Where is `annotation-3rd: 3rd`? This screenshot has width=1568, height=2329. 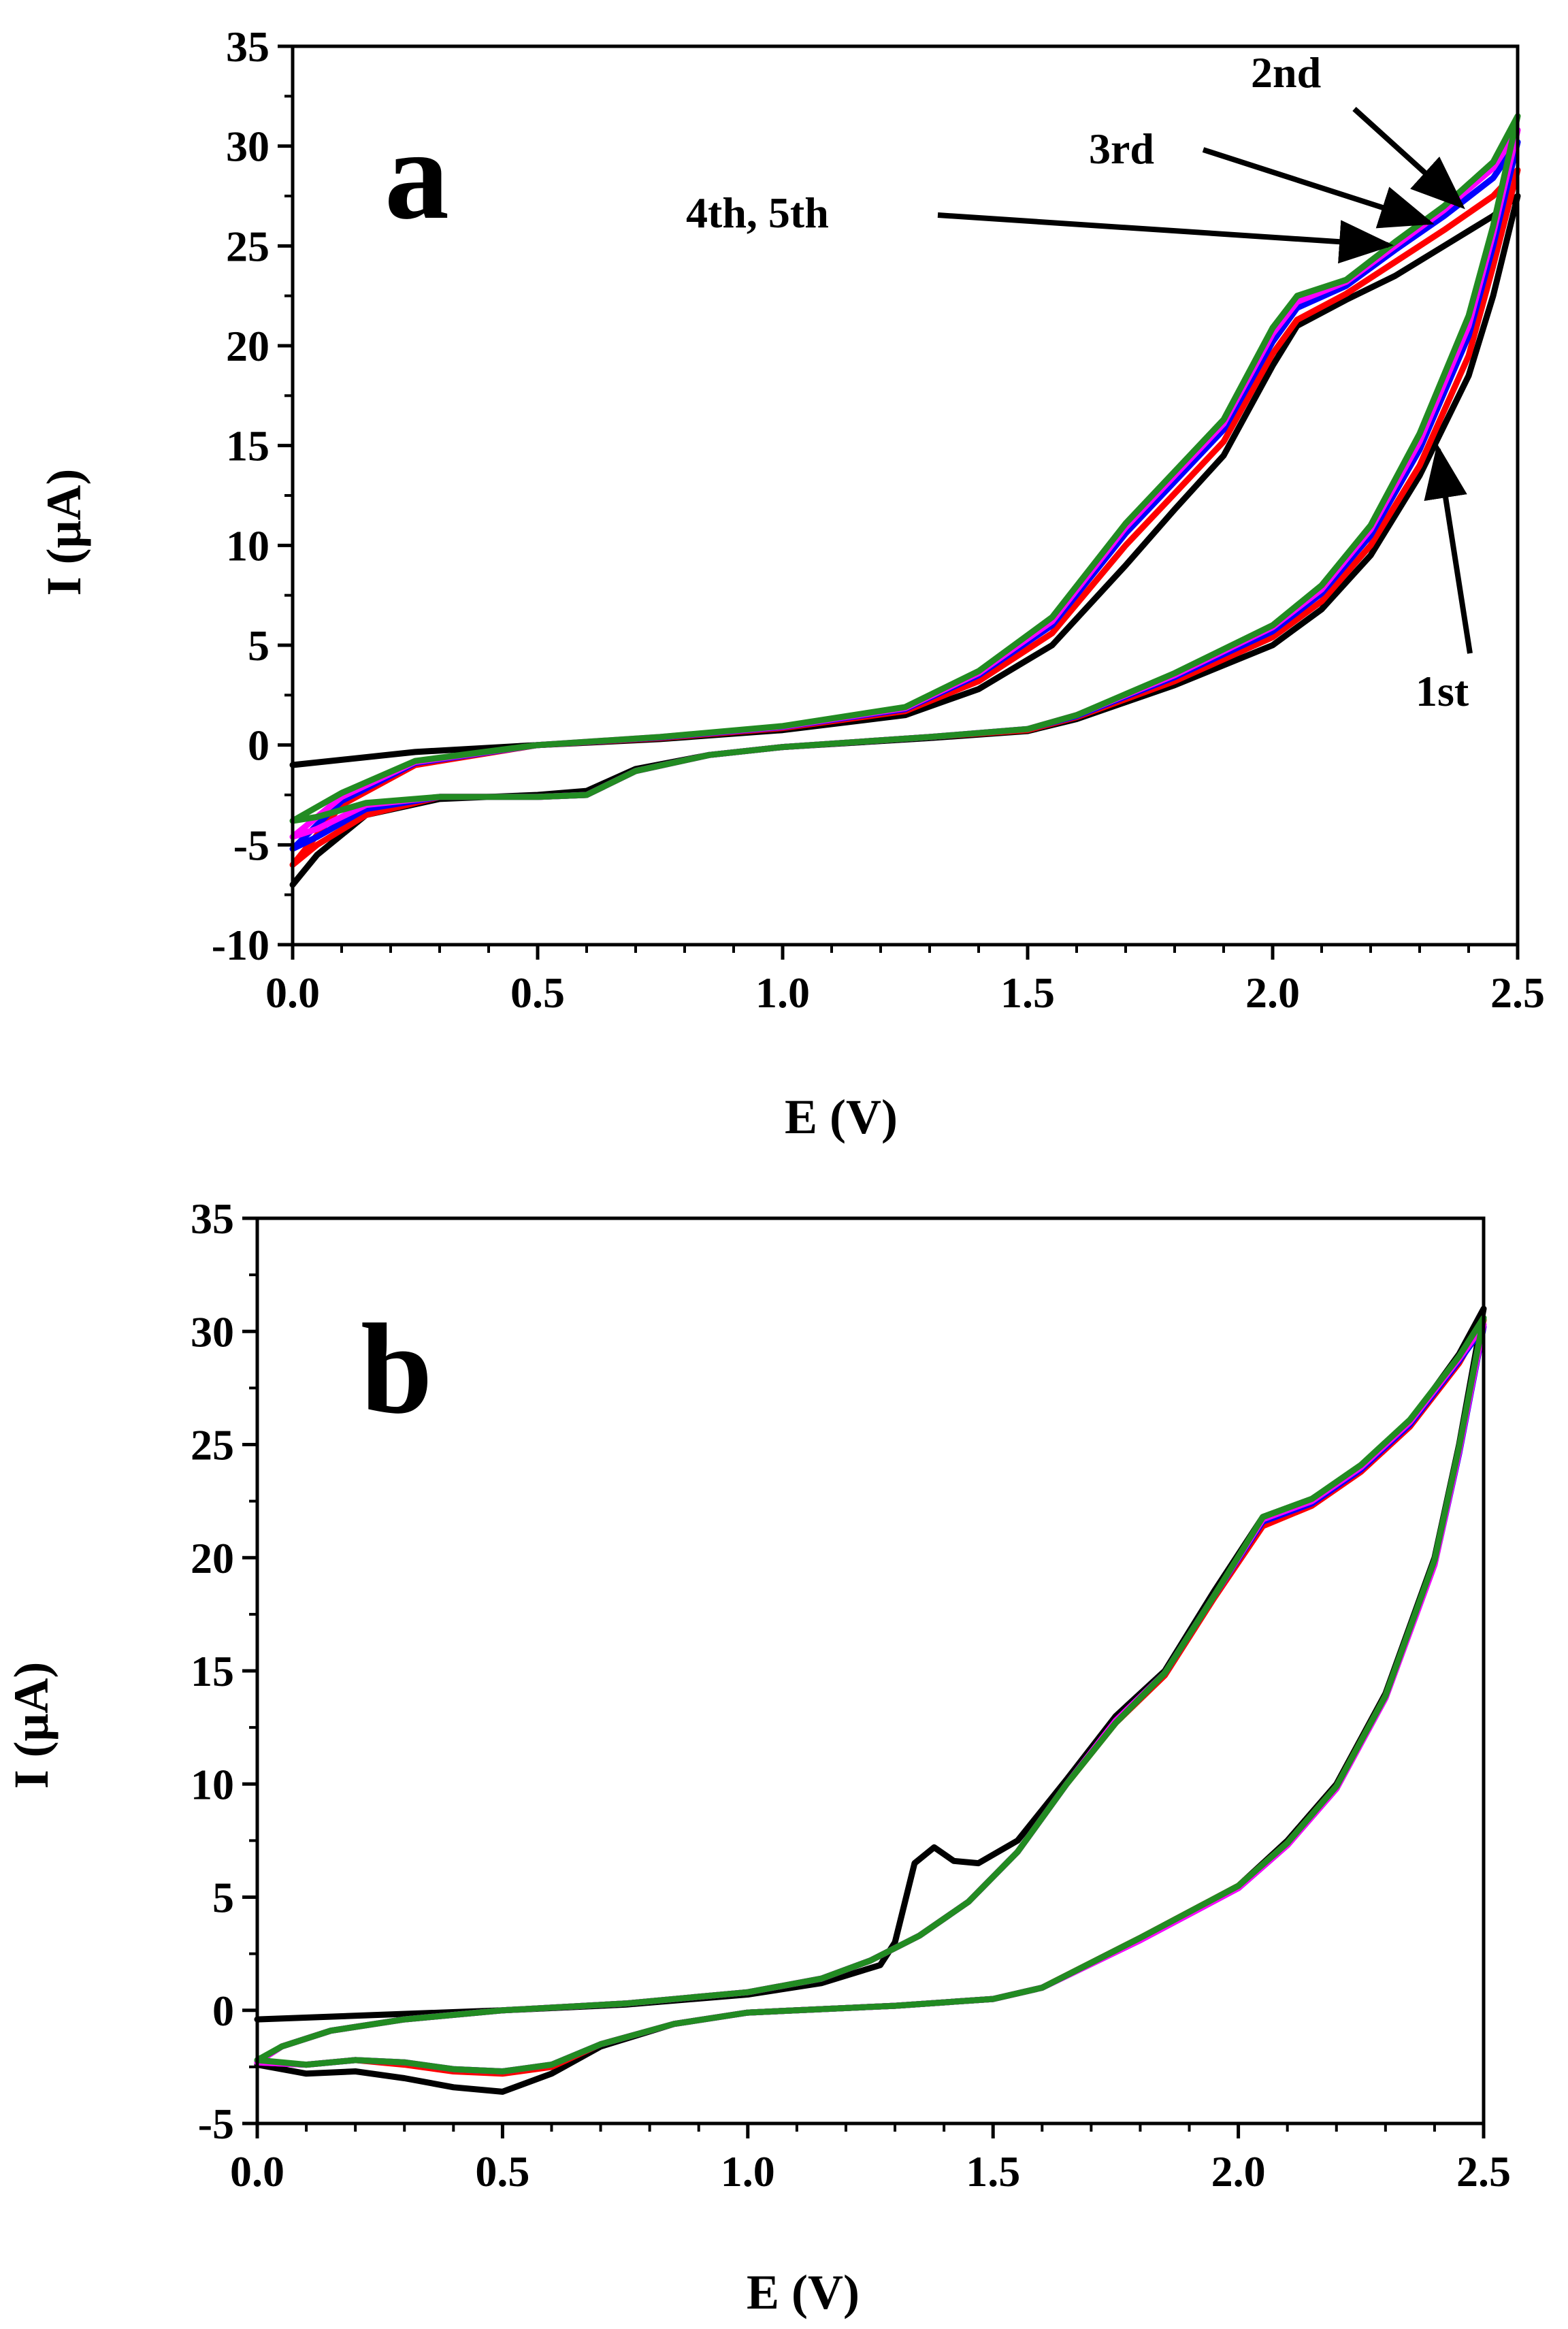
annotation-3rd: 3rd is located at coordinates (1262, 177).